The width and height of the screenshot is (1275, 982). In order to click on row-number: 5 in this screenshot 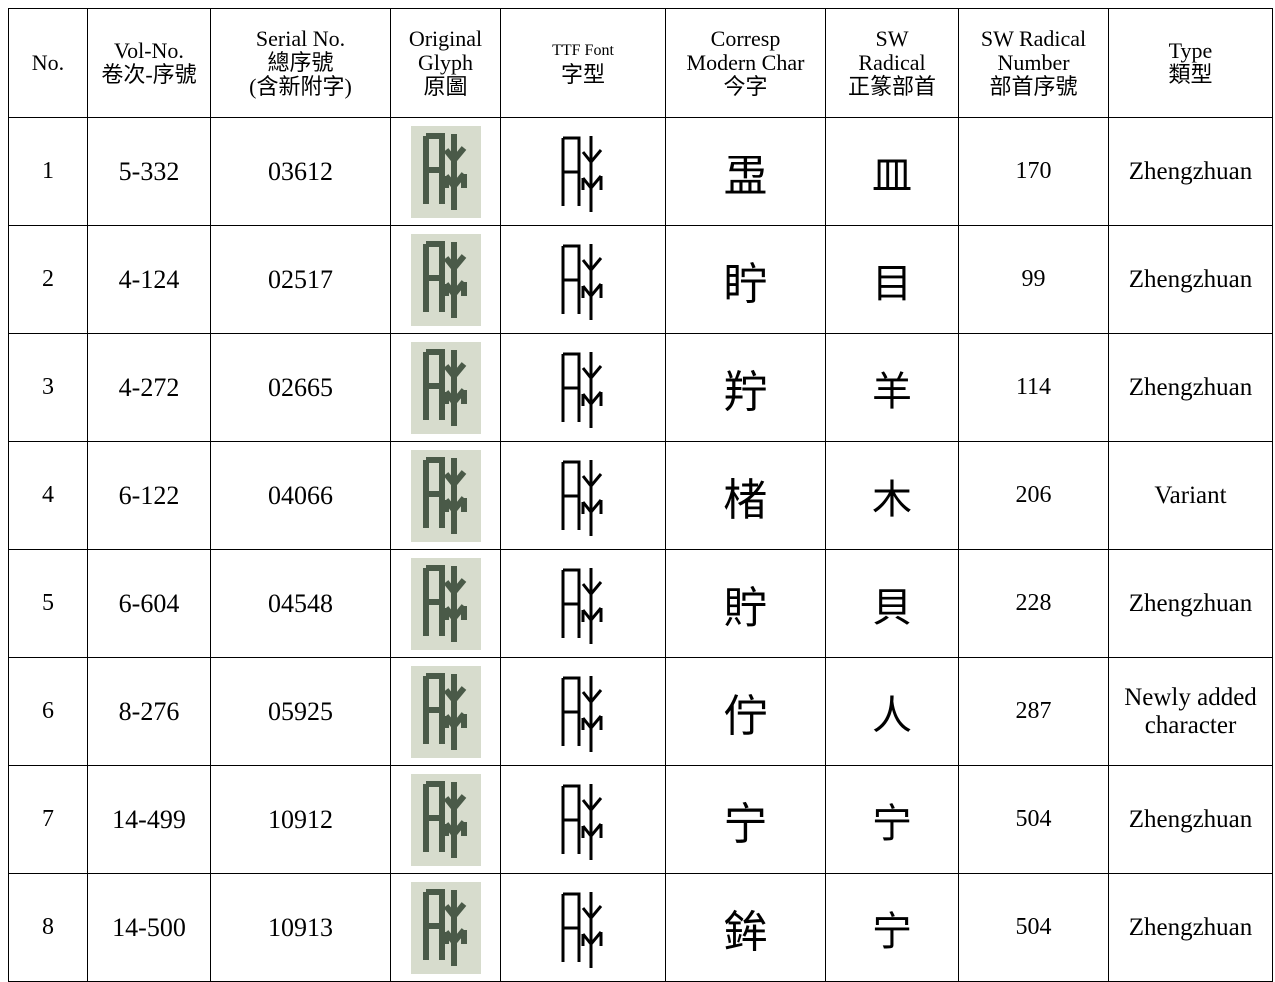, I will do `click(48, 603)`.